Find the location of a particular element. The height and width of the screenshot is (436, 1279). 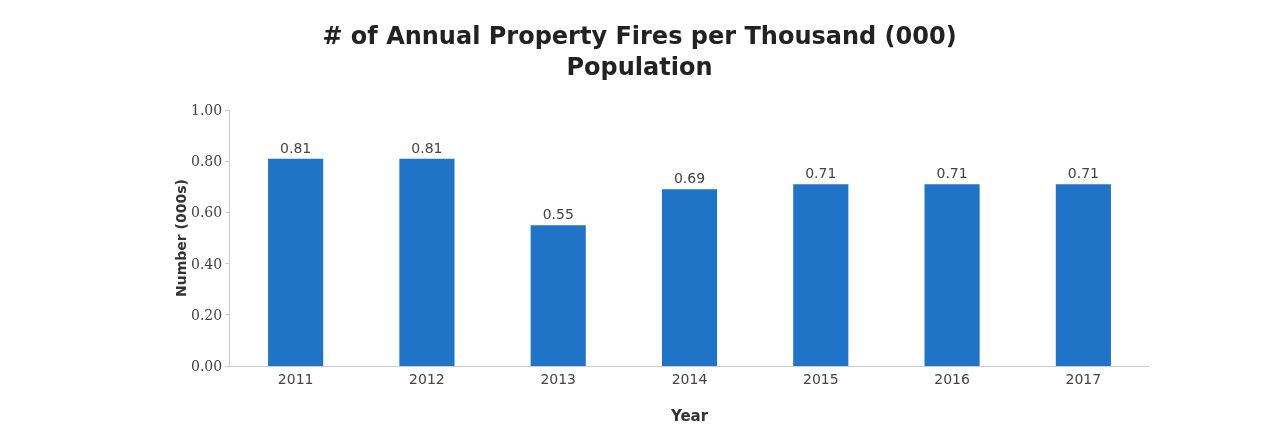

x-tick-label: 2015 is located at coordinates (820, 378).